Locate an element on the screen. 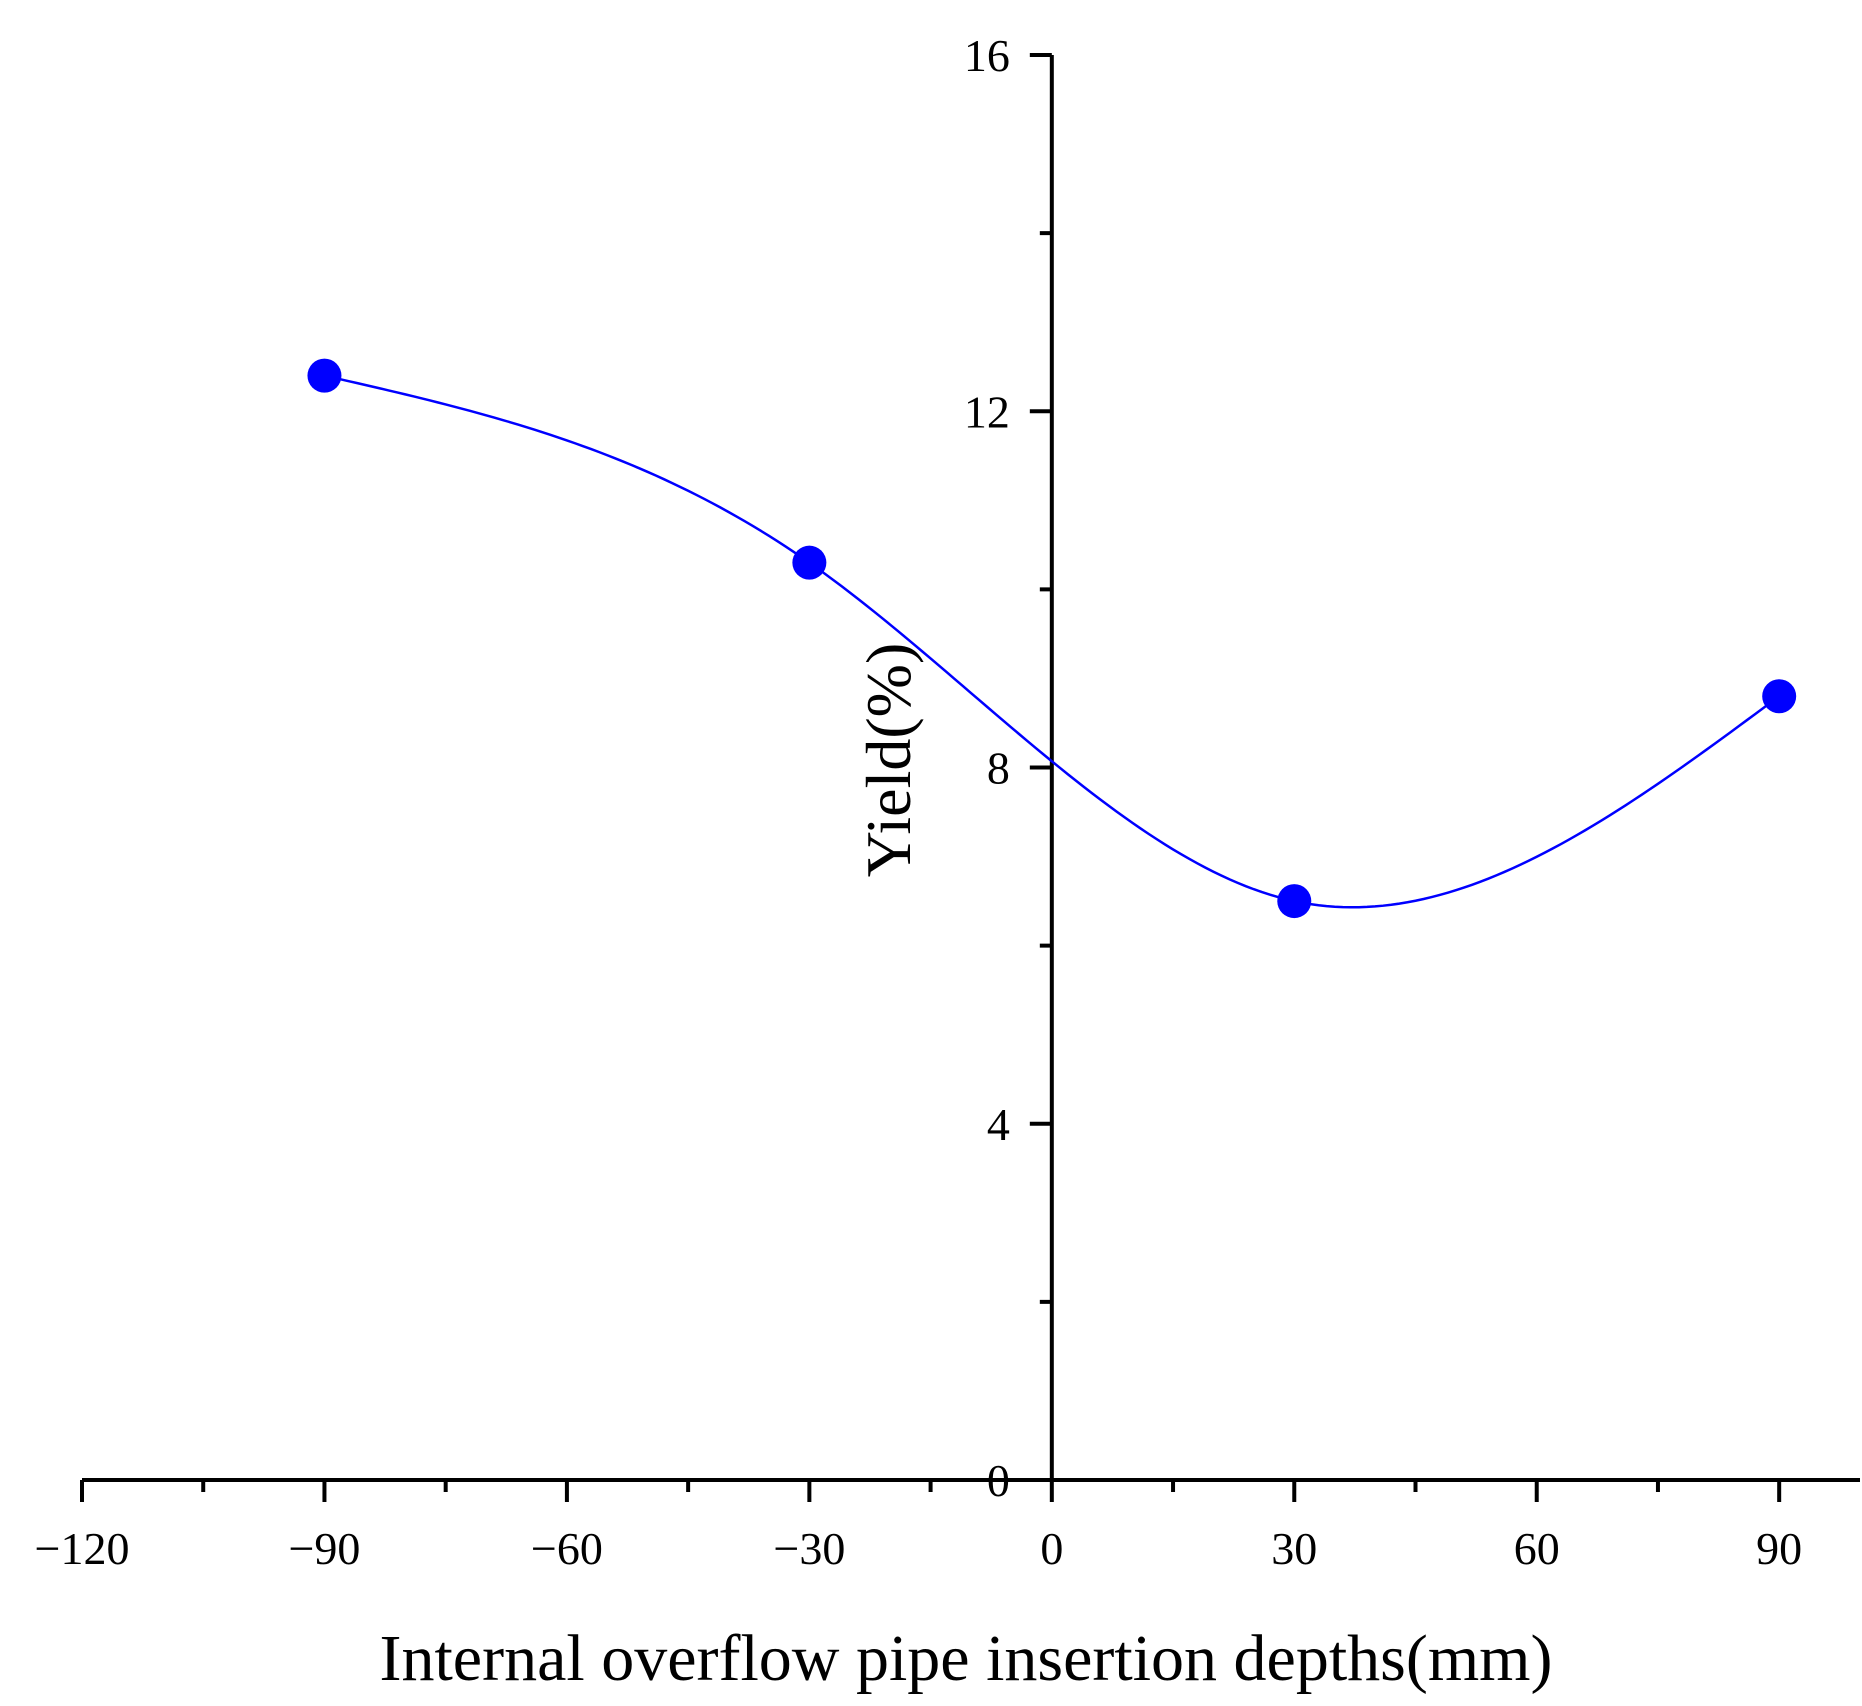  y-tick-label: 12 is located at coordinates (987, 411).